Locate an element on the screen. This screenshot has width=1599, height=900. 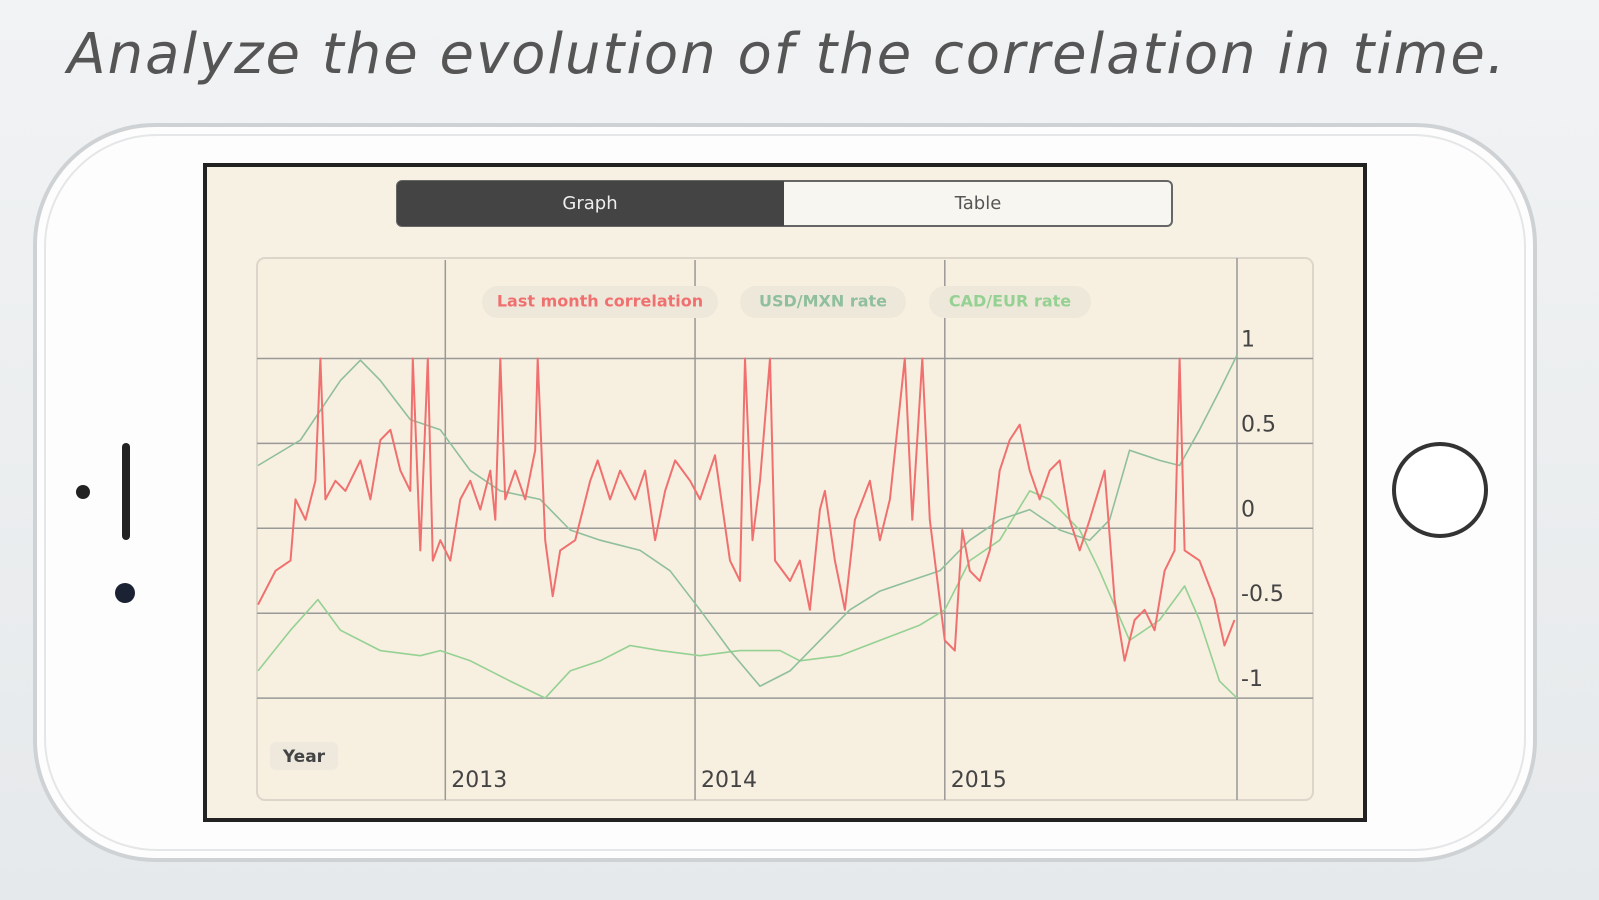
y-tick-label: 0 is located at coordinates (1248, 509).